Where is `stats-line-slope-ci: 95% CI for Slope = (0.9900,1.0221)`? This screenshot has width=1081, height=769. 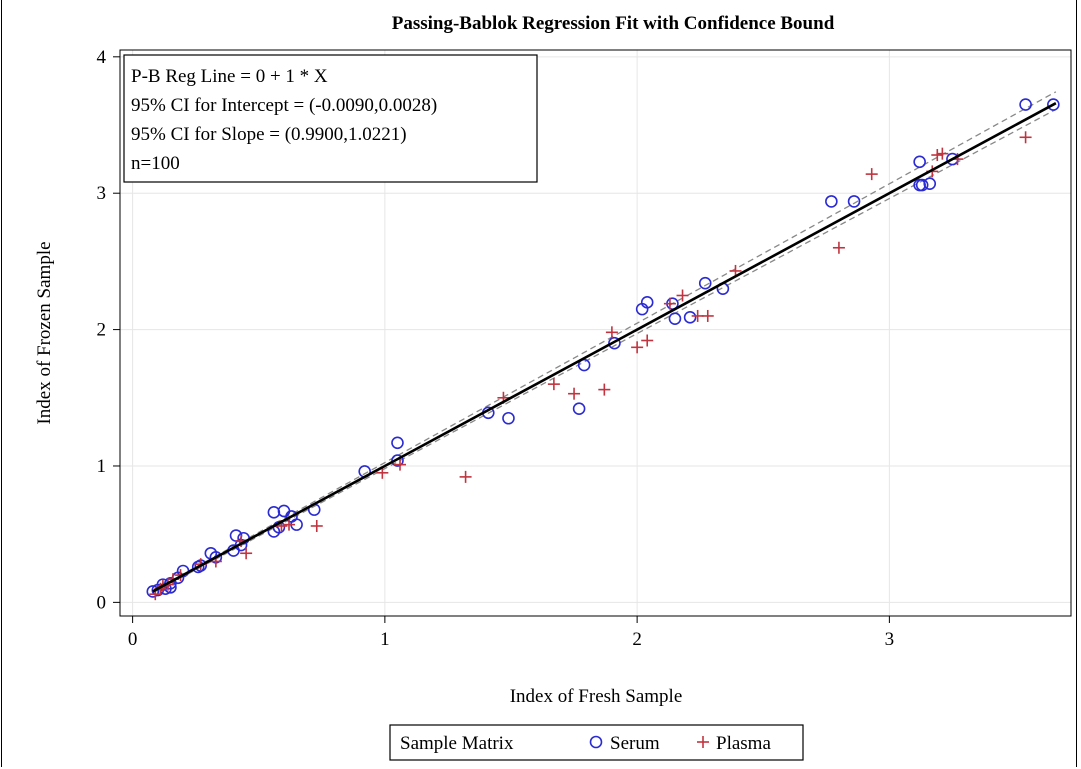 stats-line-slope-ci: 95% CI for Slope = (0.9900,1.0221) is located at coordinates (269, 134).